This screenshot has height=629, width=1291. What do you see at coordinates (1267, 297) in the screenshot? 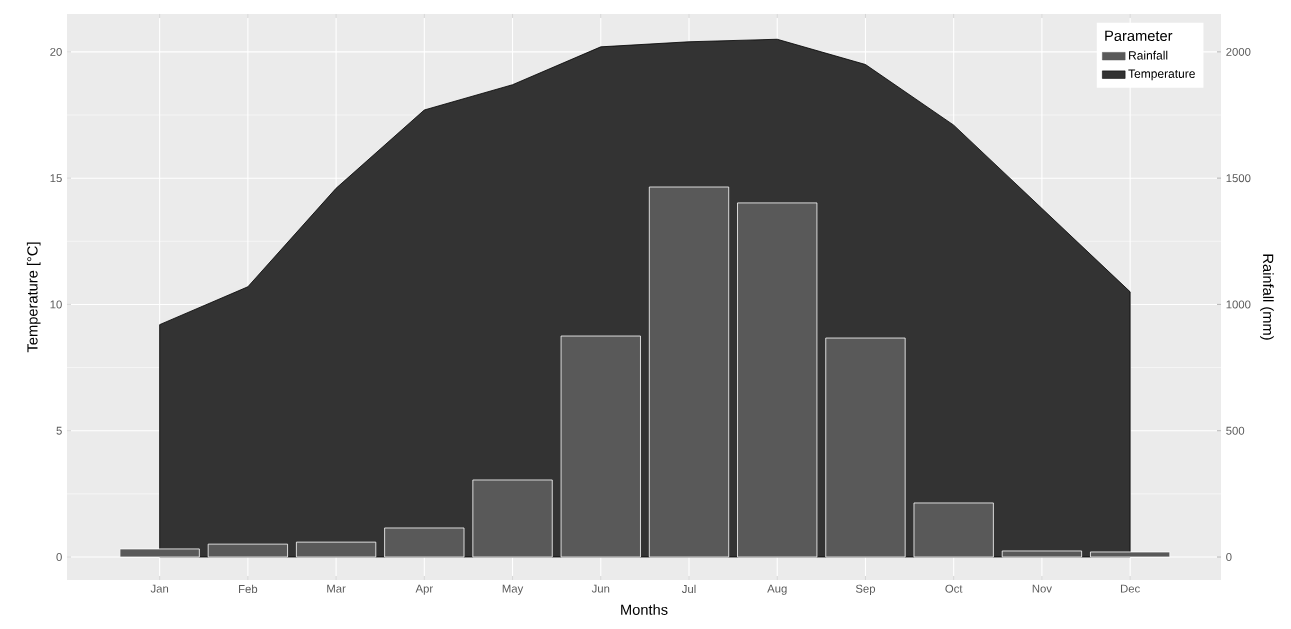
I see `y2-axis-title: Rainfall (mm)` at bounding box center [1267, 297].